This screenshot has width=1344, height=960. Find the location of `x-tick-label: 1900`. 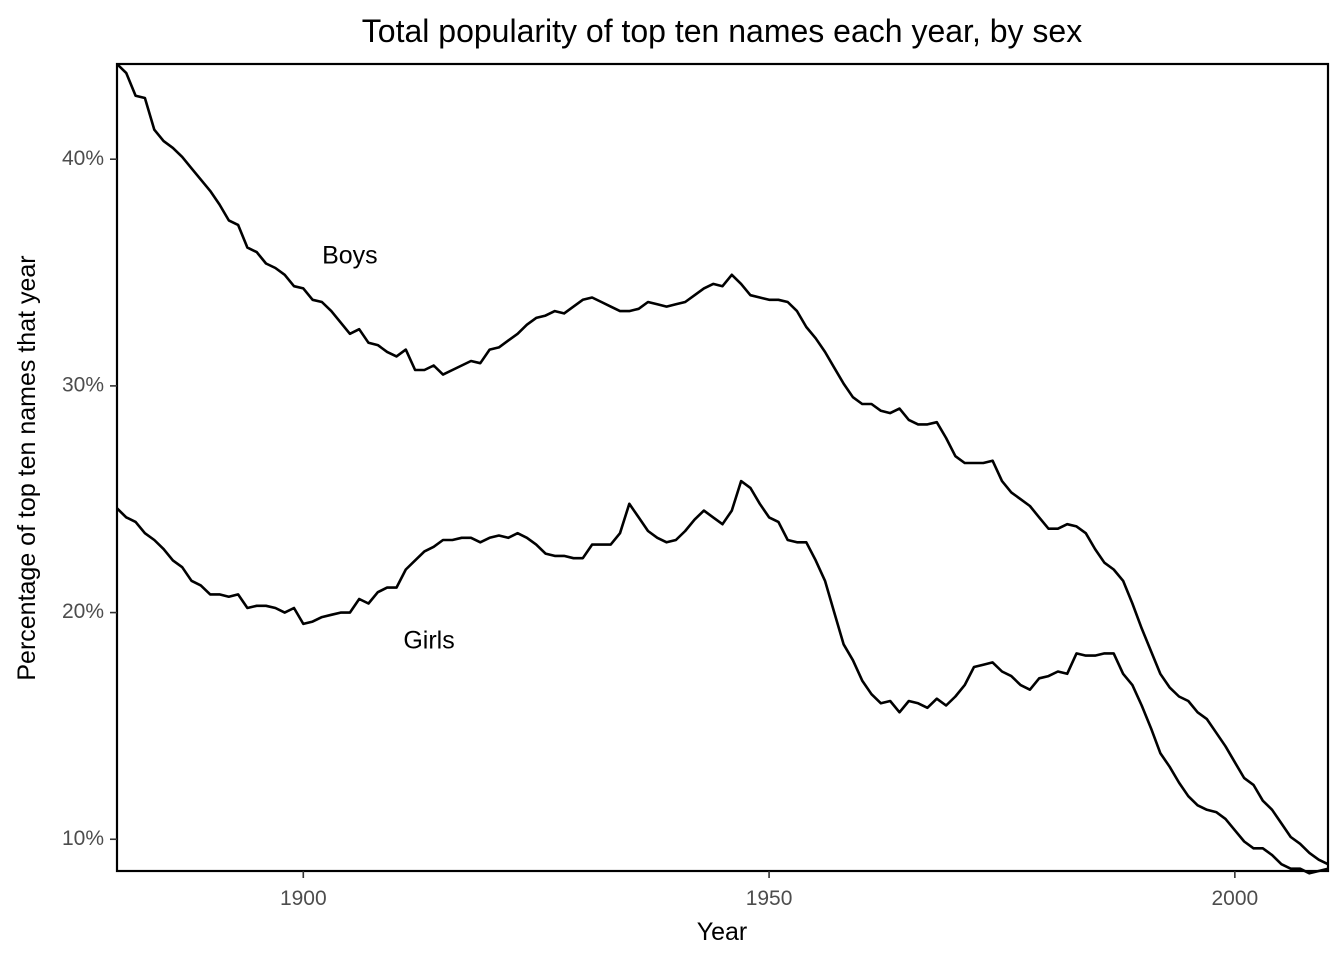

x-tick-label: 1900 is located at coordinates (303, 898).